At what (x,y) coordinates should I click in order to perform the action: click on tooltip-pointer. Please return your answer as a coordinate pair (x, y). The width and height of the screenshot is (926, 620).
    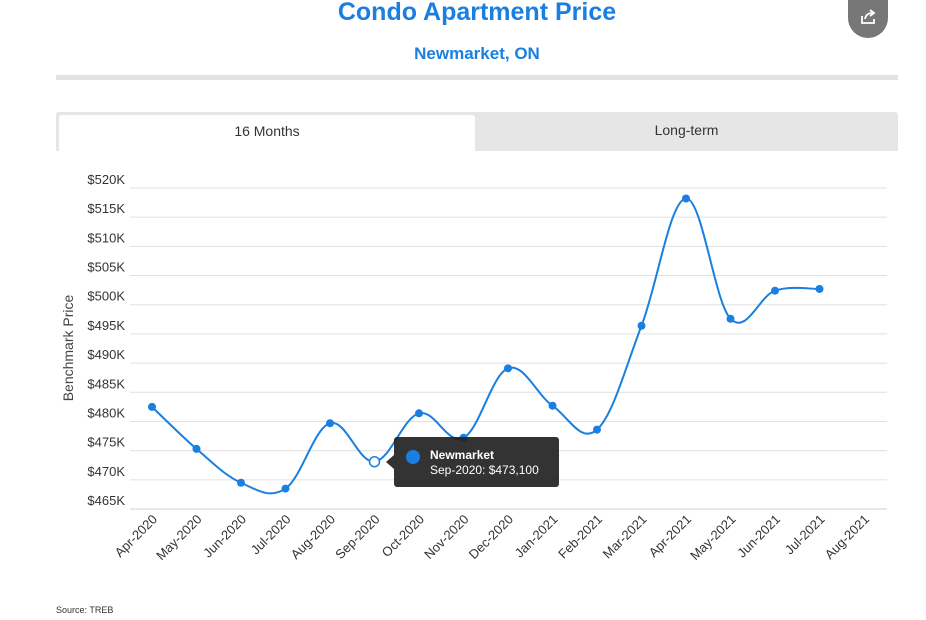
    Looking at the image, I should click on (390, 462).